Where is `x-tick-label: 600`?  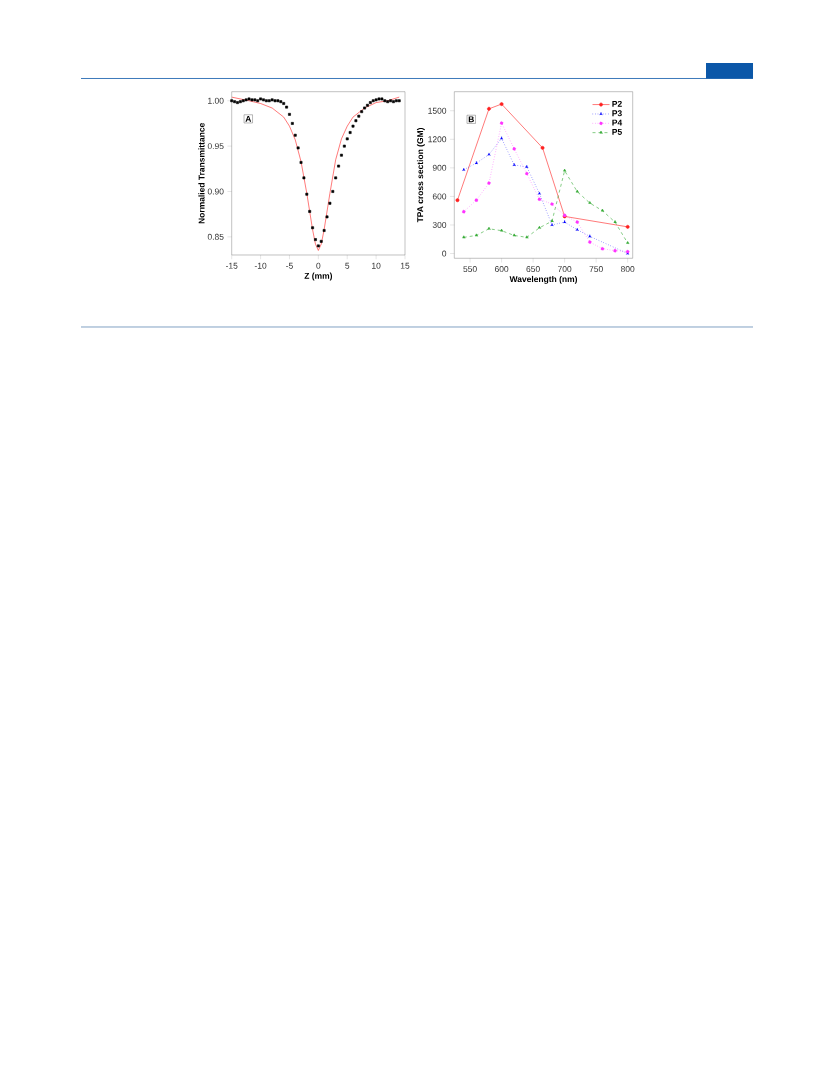
x-tick-label: 600 is located at coordinates (501, 269).